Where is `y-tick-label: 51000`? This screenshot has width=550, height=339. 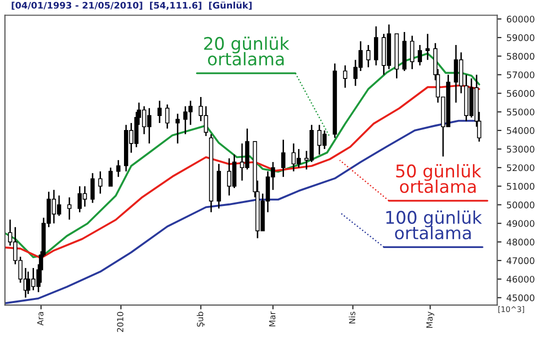 y-tick-label: 51000 is located at coordinates (520, 186).